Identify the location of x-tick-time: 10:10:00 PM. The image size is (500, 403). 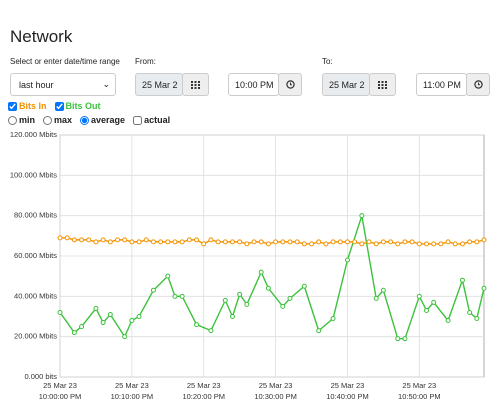
(132, 396).